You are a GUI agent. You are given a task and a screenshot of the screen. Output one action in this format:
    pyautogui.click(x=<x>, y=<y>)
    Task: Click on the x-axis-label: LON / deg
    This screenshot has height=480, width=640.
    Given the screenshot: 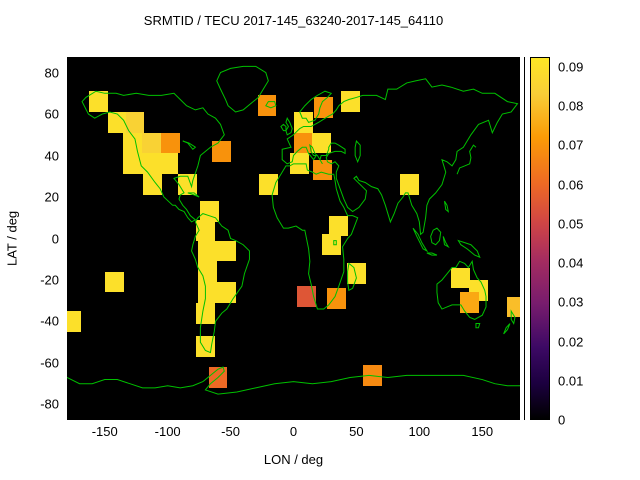 What is the action you would take?
    pyautogui.click(x=293, y=459)
    